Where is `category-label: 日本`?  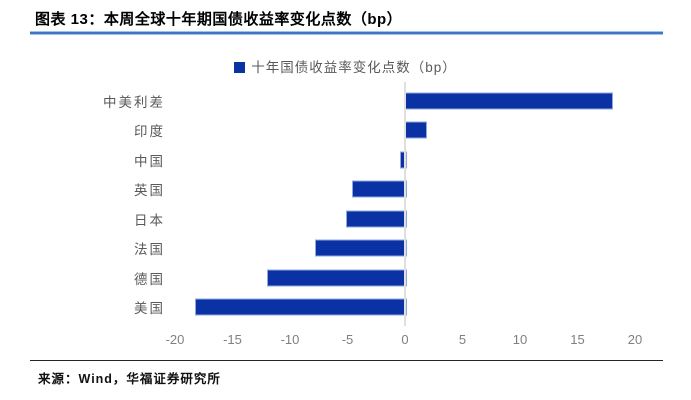 category-label: 日本 is located at coordinates (149, 220).